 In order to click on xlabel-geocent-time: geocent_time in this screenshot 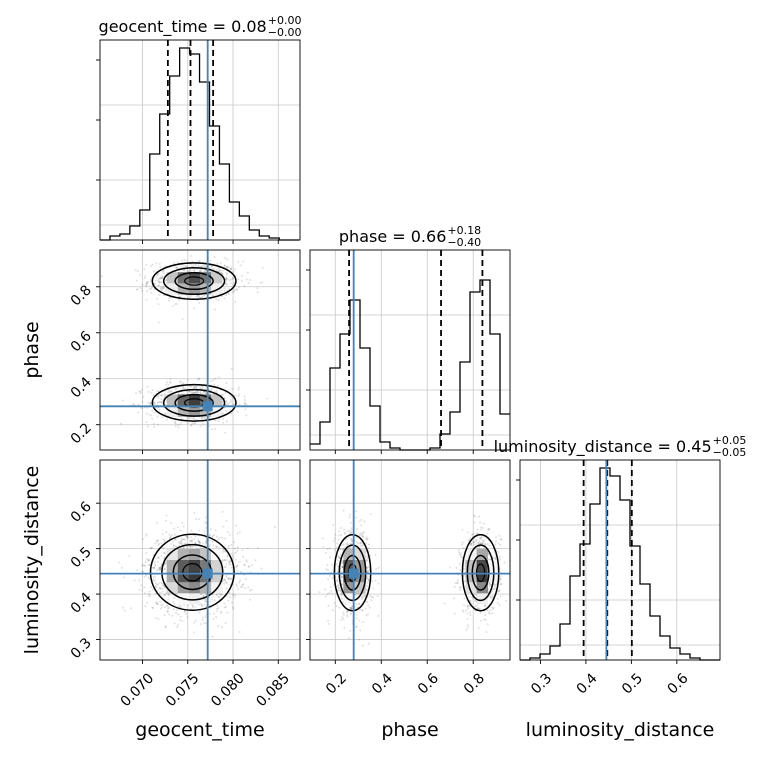, I will do `click(199, 730)`.